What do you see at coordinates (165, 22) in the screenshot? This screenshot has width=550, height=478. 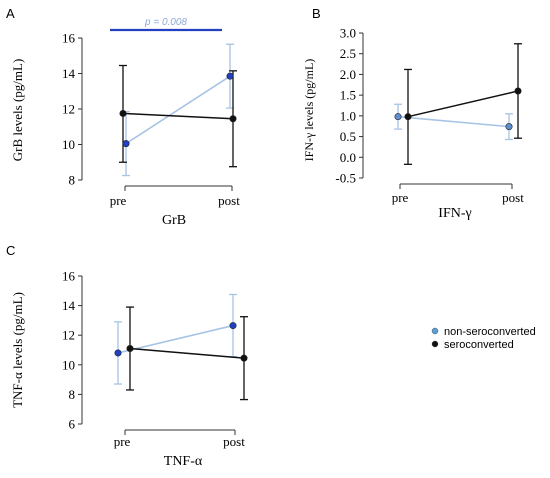 I see `p-value-annotation: p = 0.008` at bounding box center [165, 22].